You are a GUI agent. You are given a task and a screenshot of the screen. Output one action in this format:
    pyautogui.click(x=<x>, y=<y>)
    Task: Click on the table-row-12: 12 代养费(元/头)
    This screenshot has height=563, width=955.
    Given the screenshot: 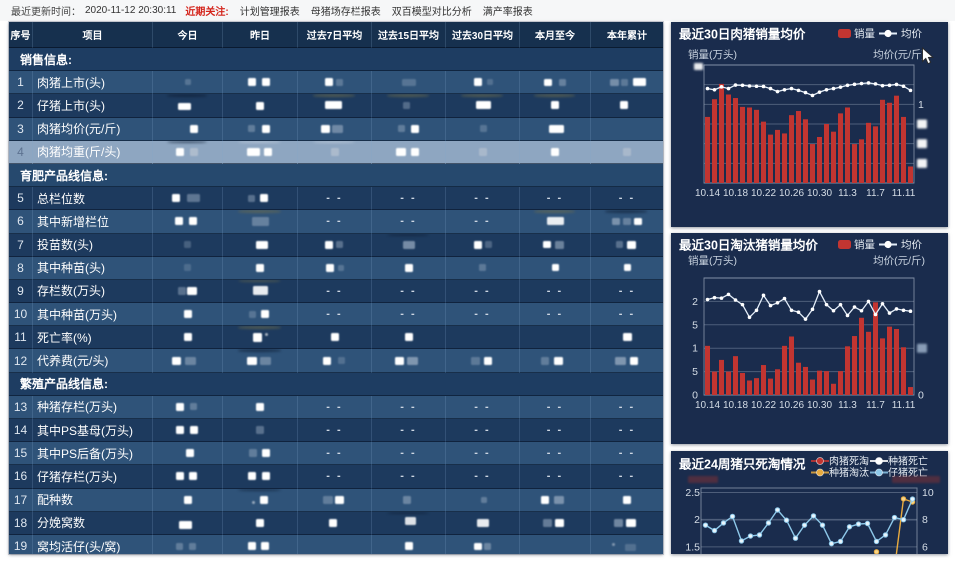 What is the action you would take?
    pyautogui.click(x=336, y=361)
    